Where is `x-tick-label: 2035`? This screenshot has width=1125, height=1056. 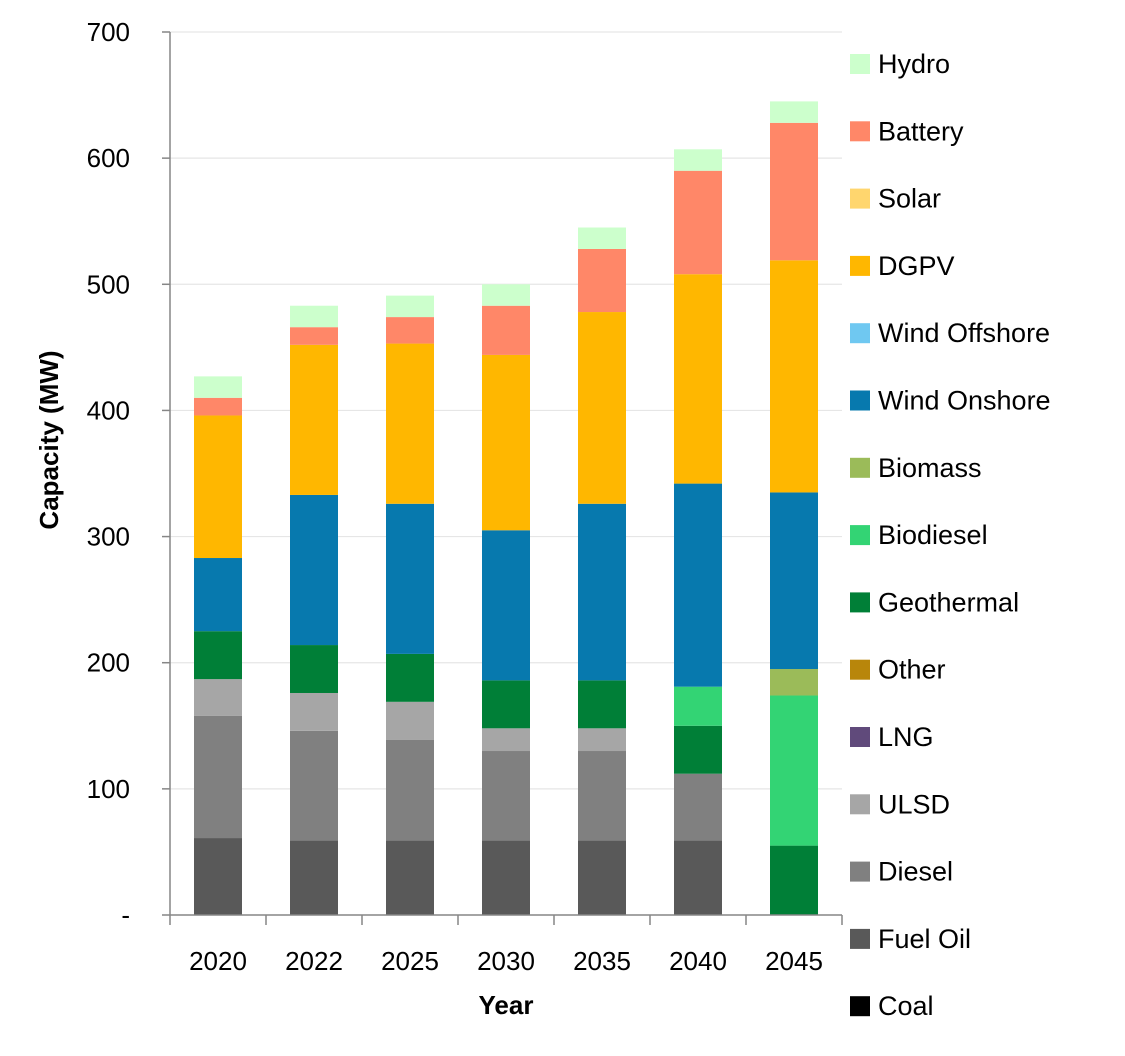 x-tick-label: 2035 is located at coordinates (602, 961).